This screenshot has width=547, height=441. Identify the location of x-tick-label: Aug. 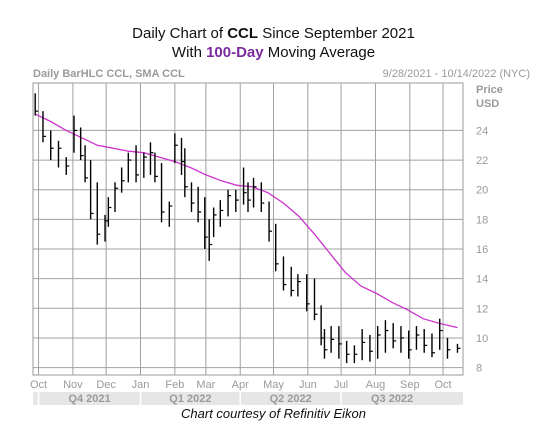
(376, 385).